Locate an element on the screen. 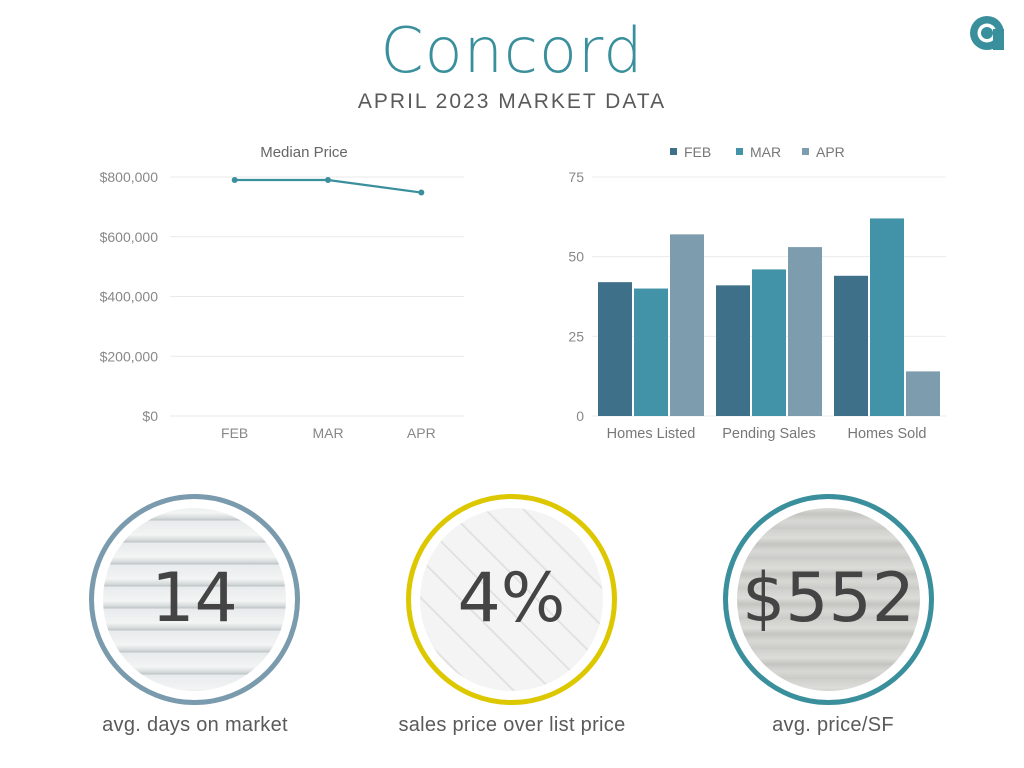 The image size is (1024, 768). days-on-market-circle: 14 is located at coordinates (194, 599).